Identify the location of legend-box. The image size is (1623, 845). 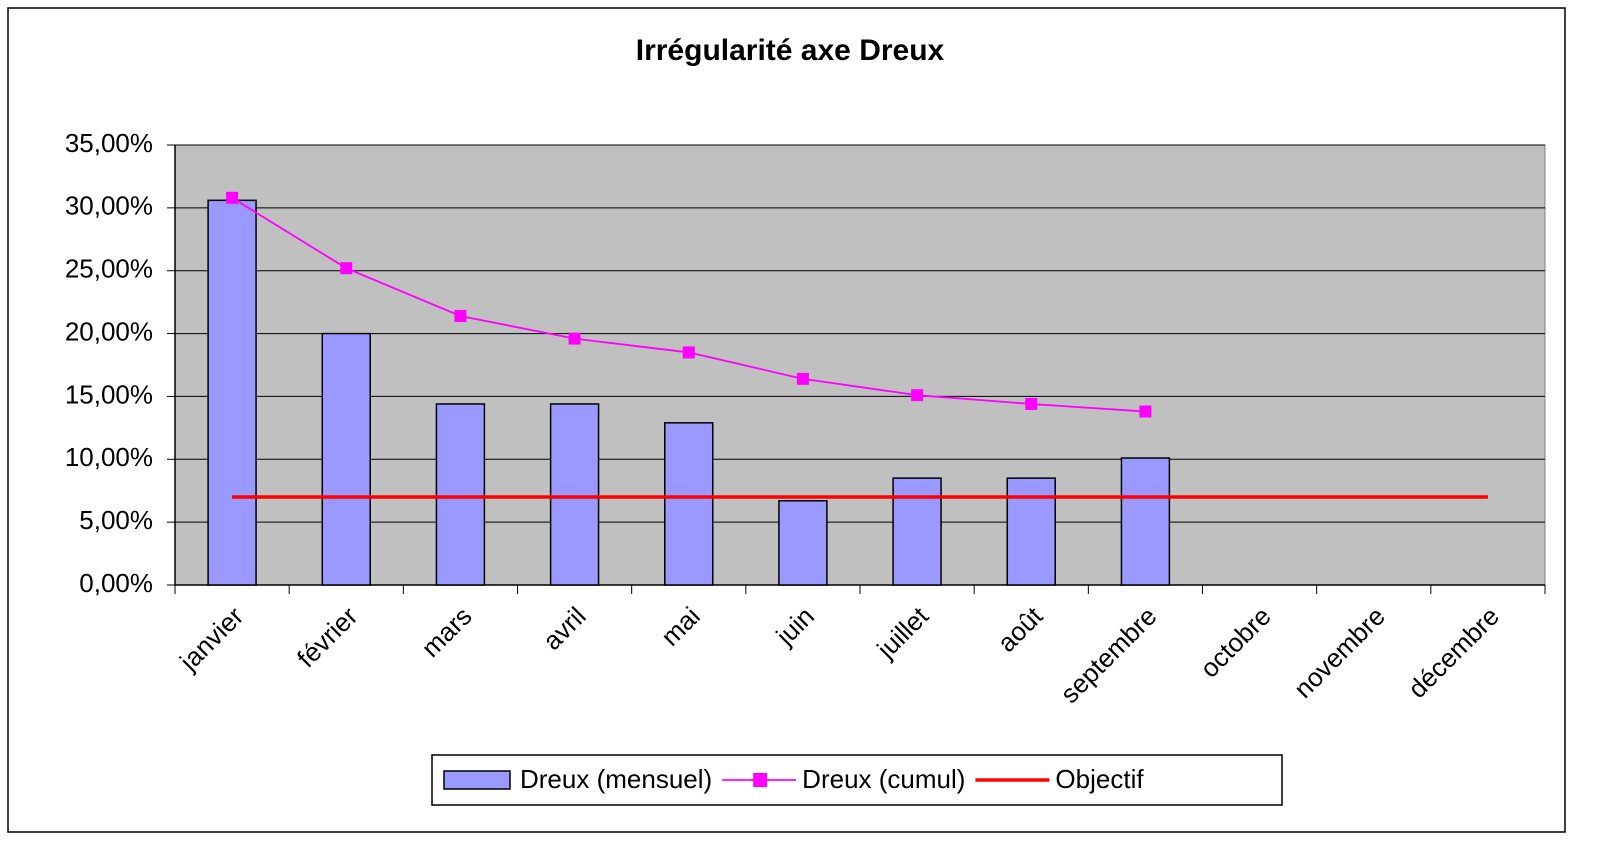
(857, 780).